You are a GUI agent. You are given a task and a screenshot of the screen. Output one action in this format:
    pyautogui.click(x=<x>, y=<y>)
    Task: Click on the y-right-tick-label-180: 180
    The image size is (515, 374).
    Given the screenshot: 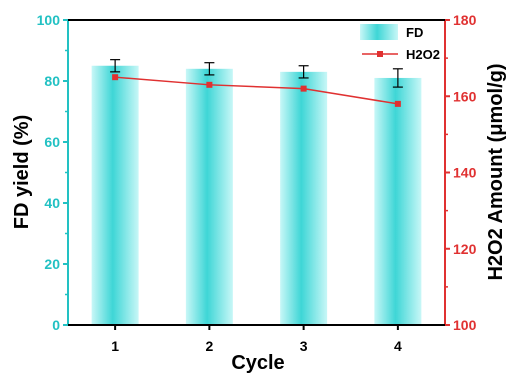 What is the action you would take?
    pyautogui.click(x=465, y=20)
    